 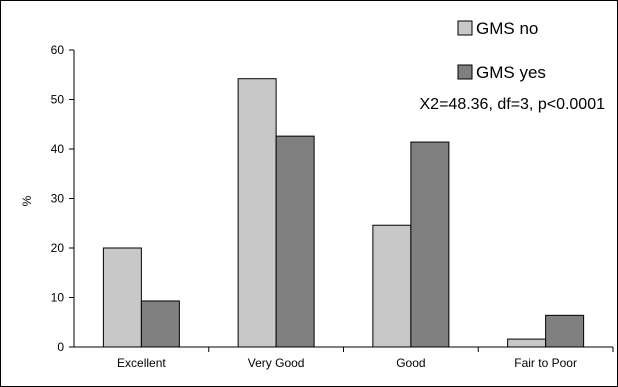 I want to click on bar-gms-yes-fair-to-poor, so click(x=565, y=331).